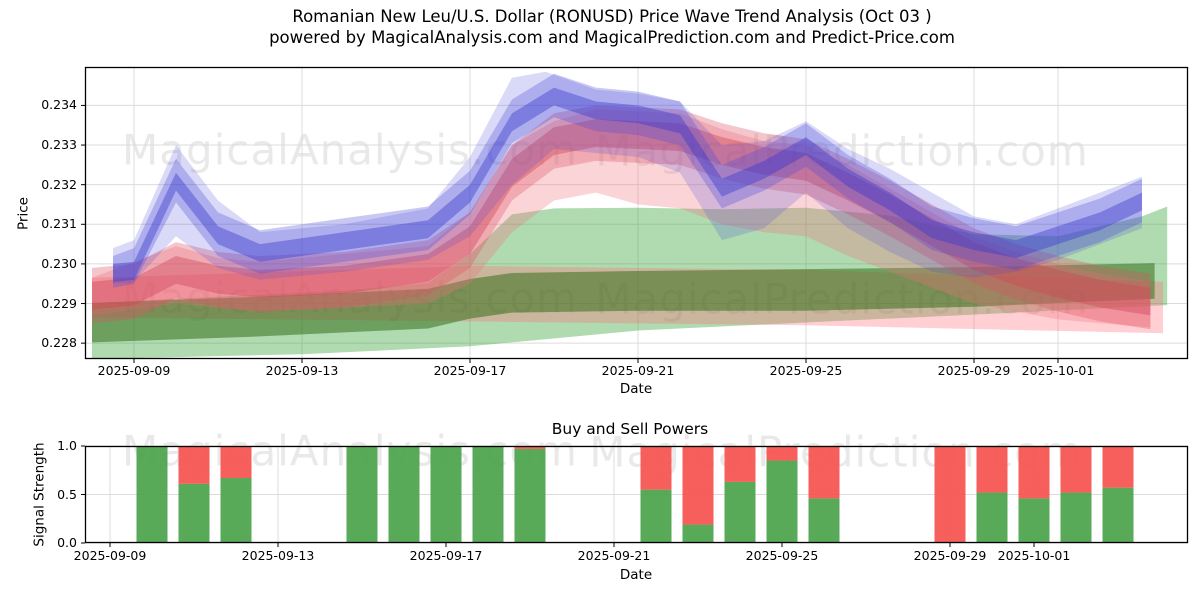 The width and height of the screenshot is (1200, 600). I want to click on price-xtick: 2025-09-29, so click(974, 370).